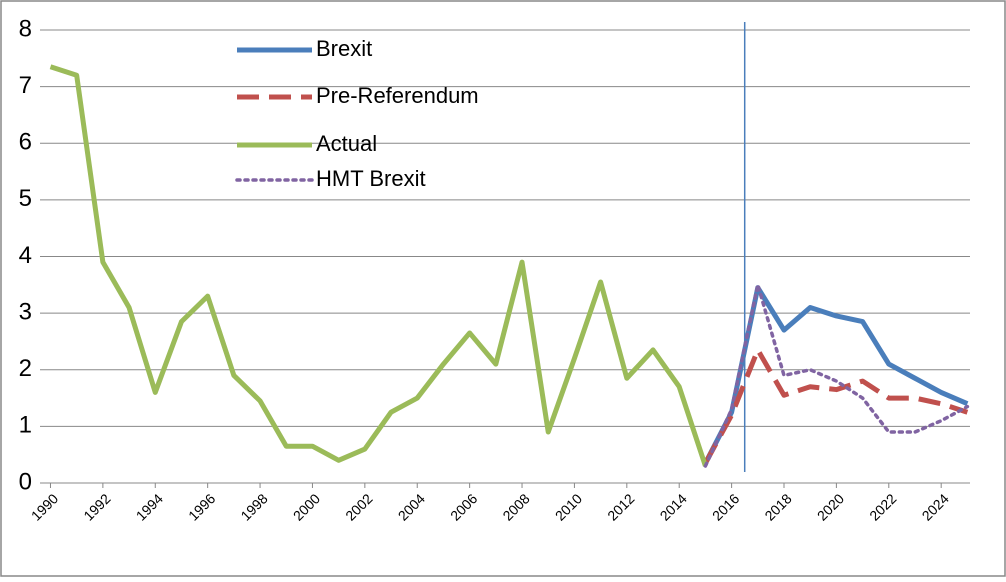 Image resolution: width=1006 pixels, height=582 pixels. What do you see at coordinates (25, 481) in the screenshot?
I see `y-tick-label: 0` at bounding box center [25, 481].